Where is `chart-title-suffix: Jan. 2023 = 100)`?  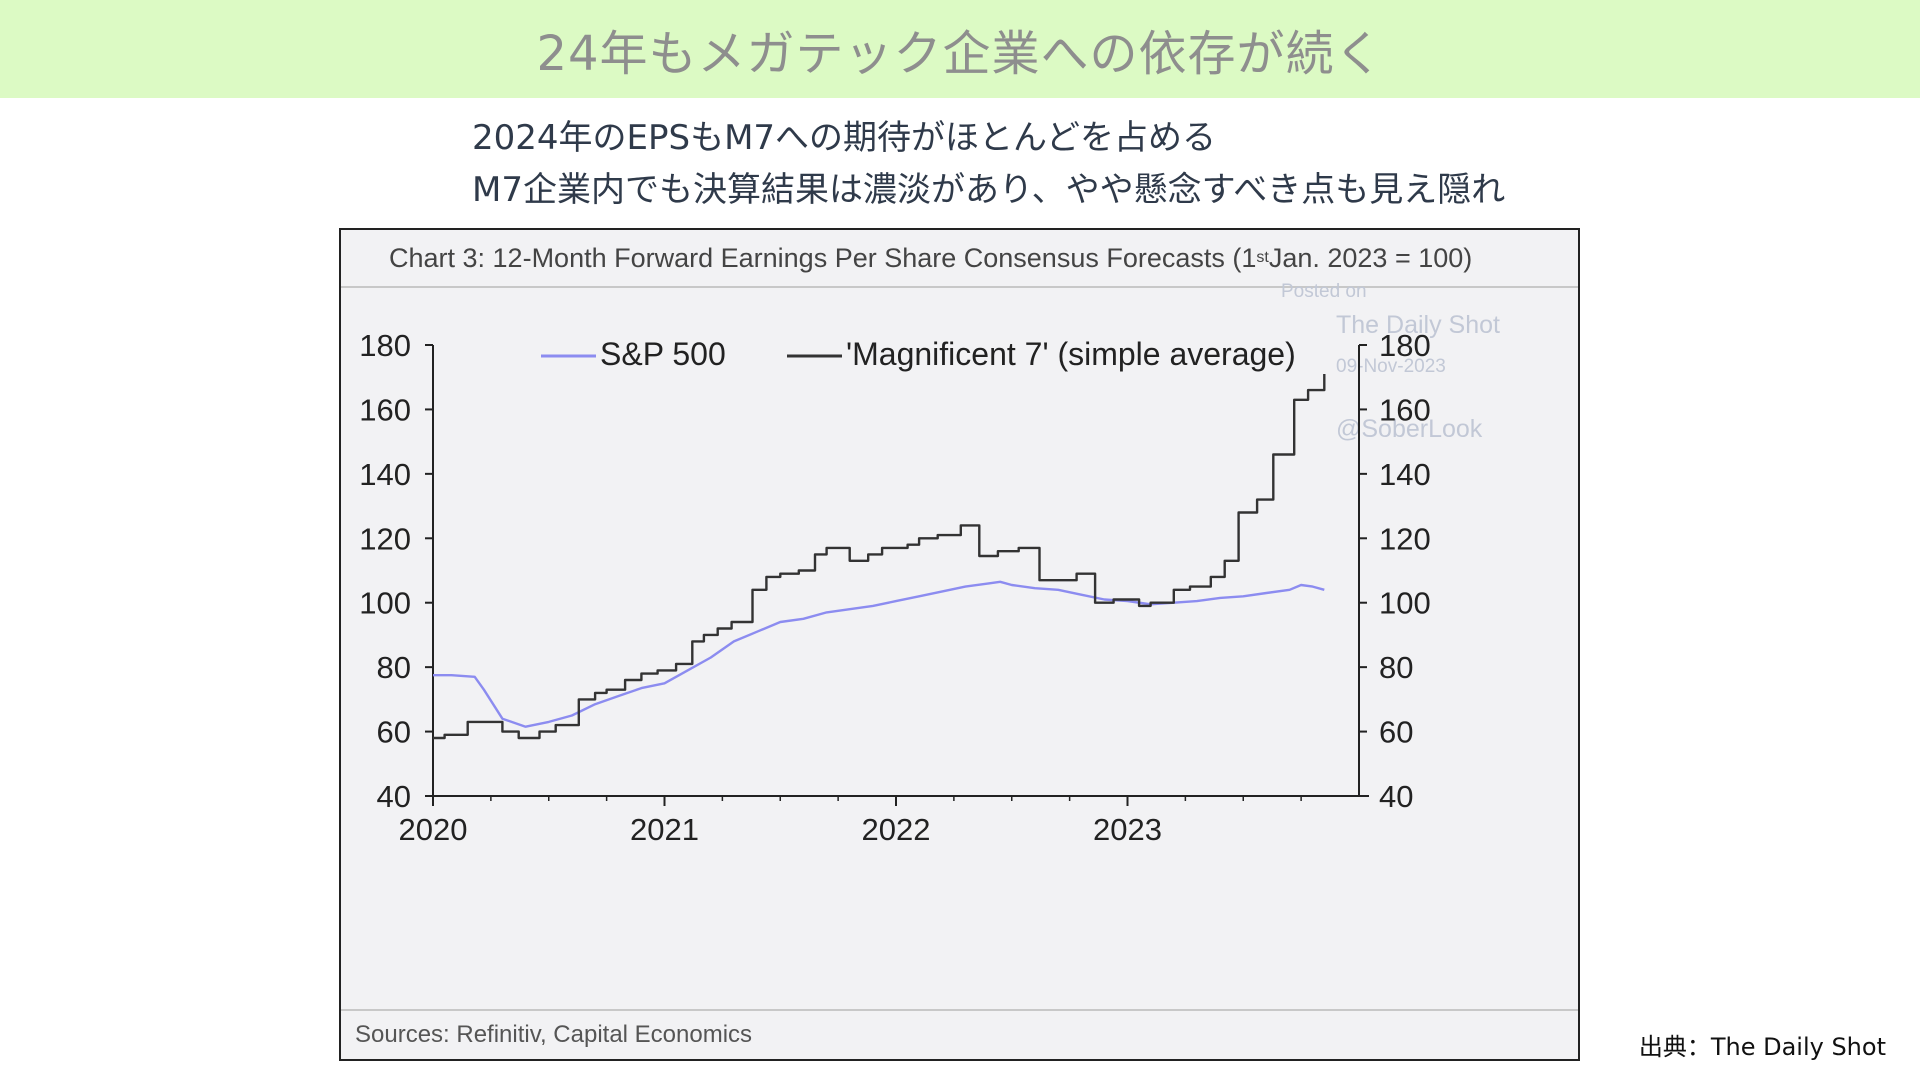 chart-title-suffix: Jan. 2023 = 100) is located at coordinates (1370, 257).